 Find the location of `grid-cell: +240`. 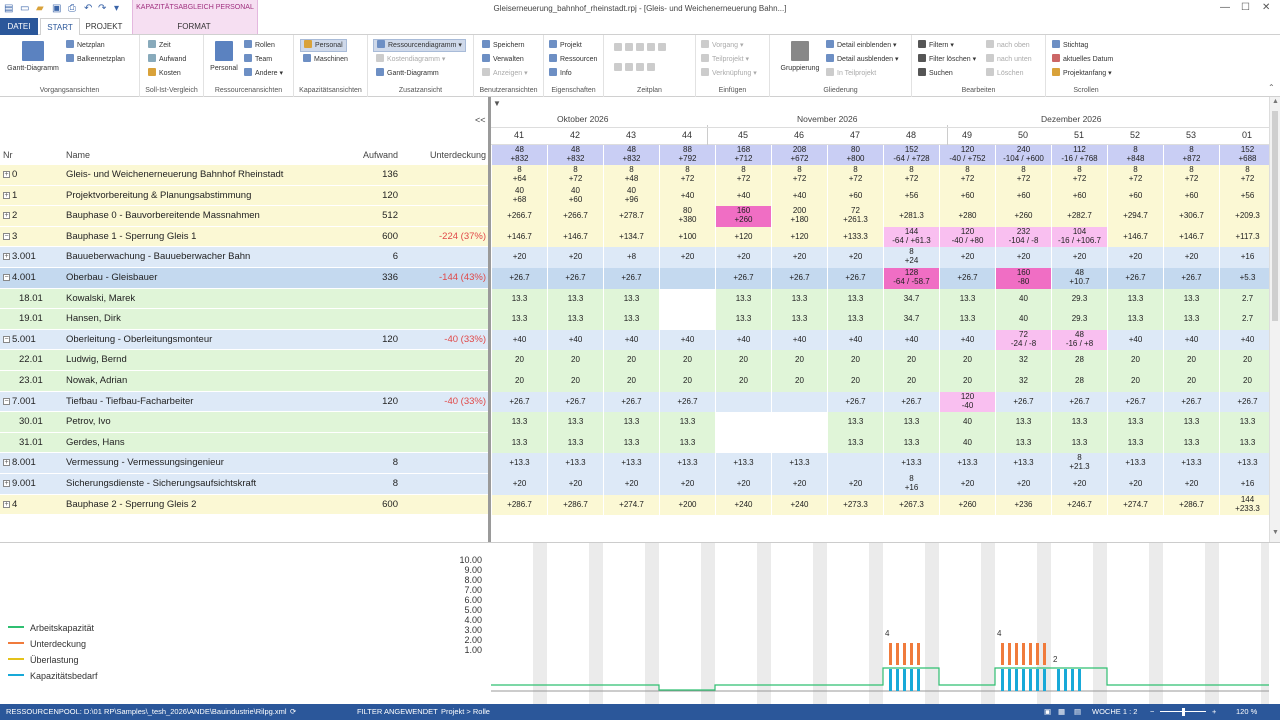

grid-cell: +240 is located at coordinates (799, 505).